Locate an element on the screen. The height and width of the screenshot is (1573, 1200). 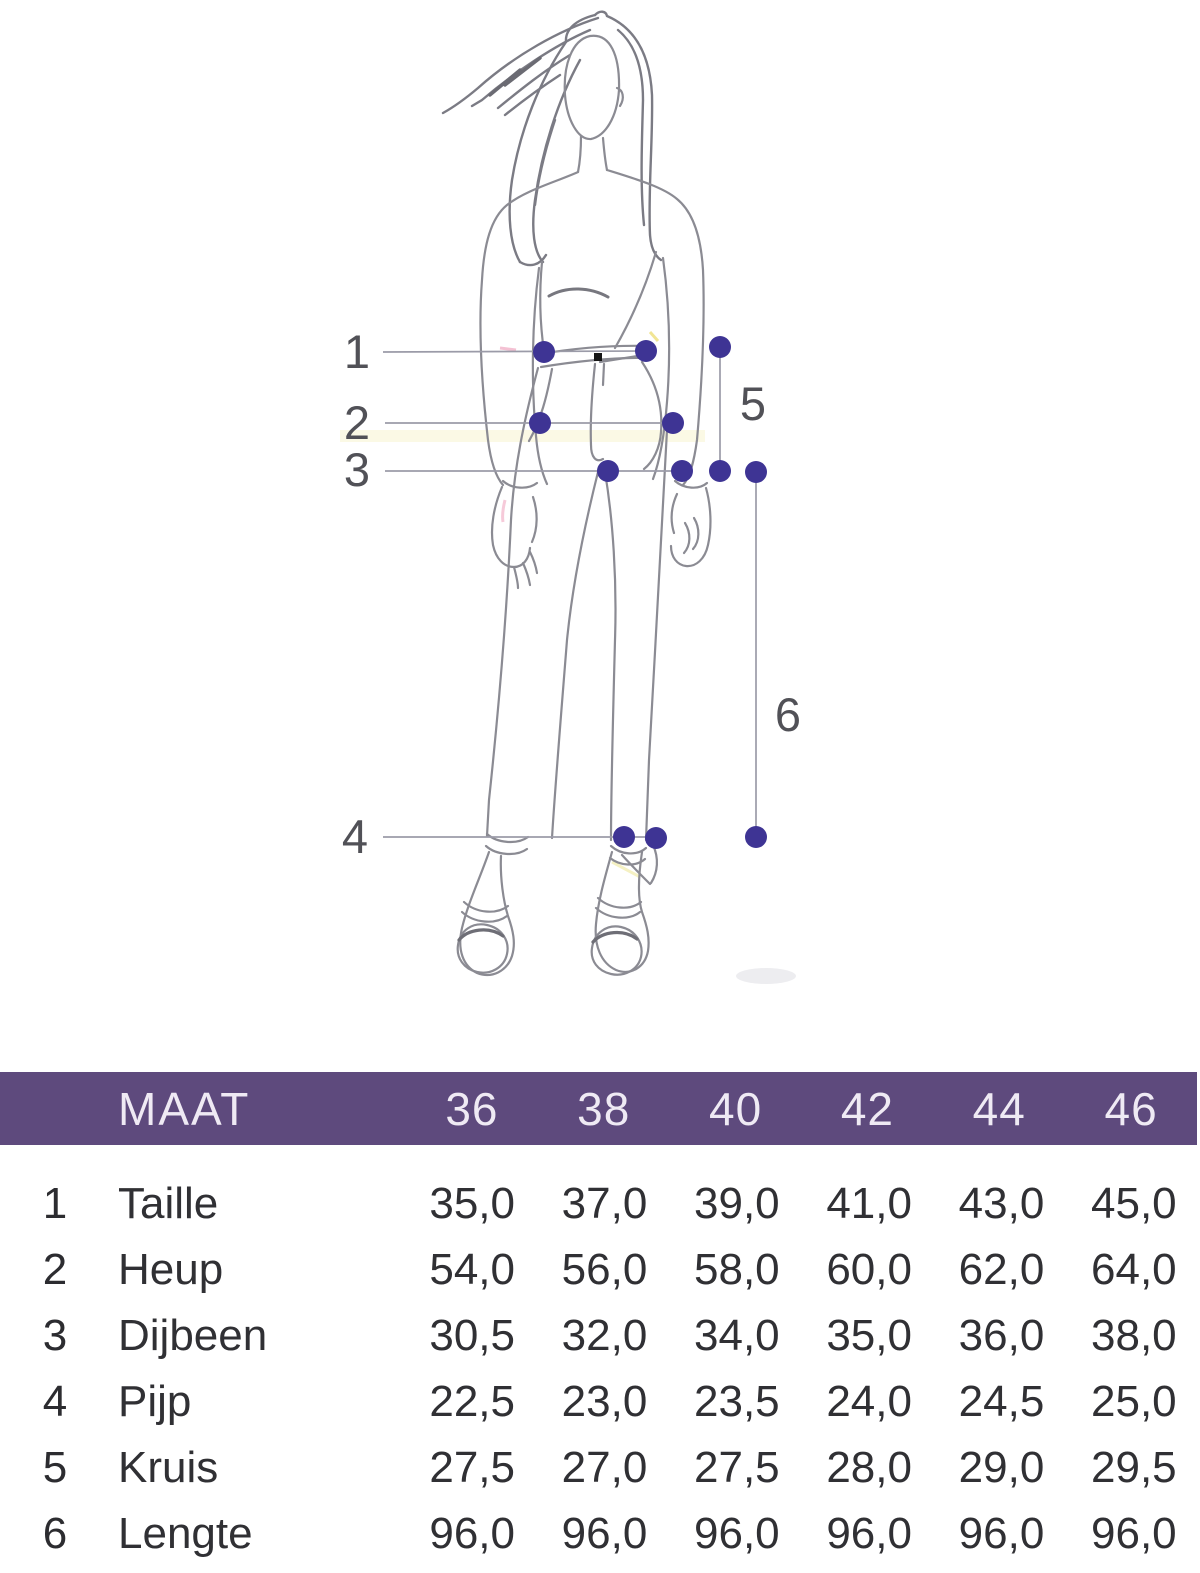
cell-value: 29,0 is located at coordinates (1001, 1467).